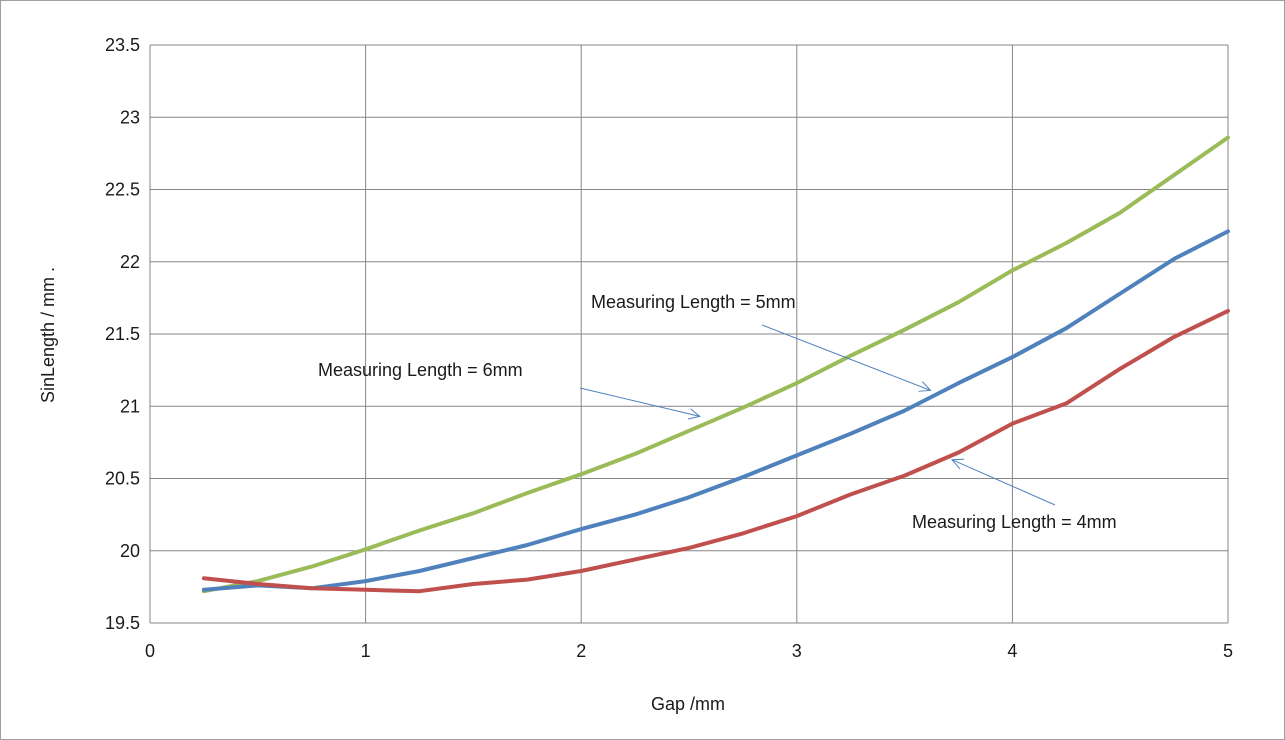  Describe the element at coordinates (122, 334) in the screenshot. I see `y-tick-label: 21.5` at that location.